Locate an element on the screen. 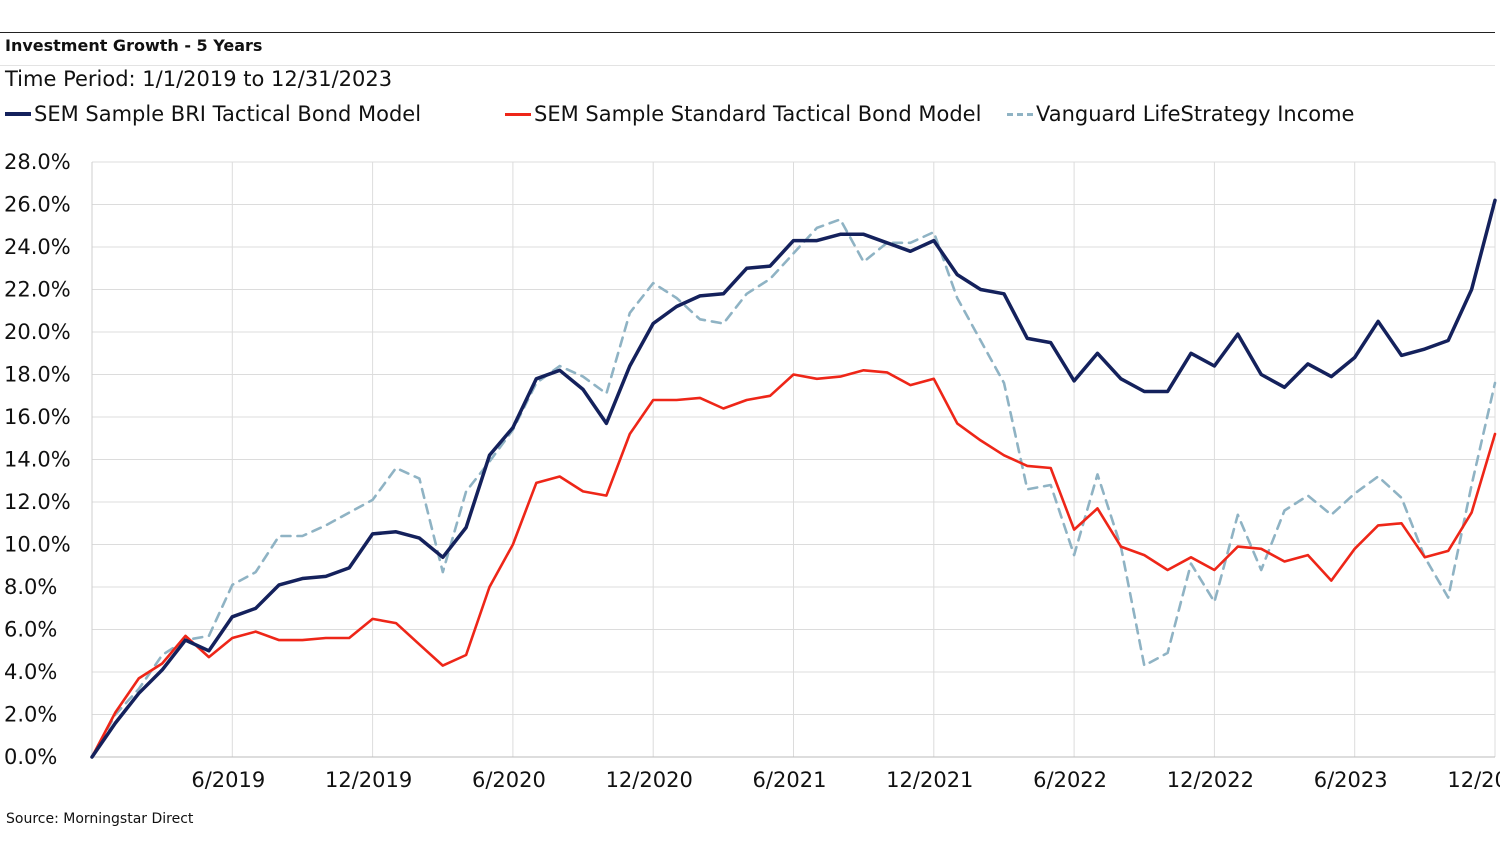 This screenshot has width=1500, height=844. legend-item-bri: SEM Sample BRI Tactical Bond Model is located at coordinates (213, 114).